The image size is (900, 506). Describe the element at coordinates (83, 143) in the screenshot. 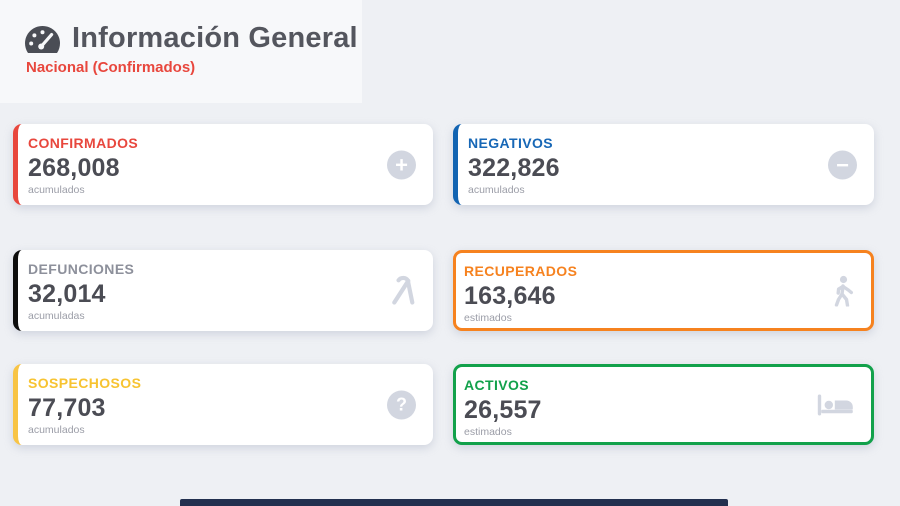

I see `card-title: CONFIRMADOS` at that location.